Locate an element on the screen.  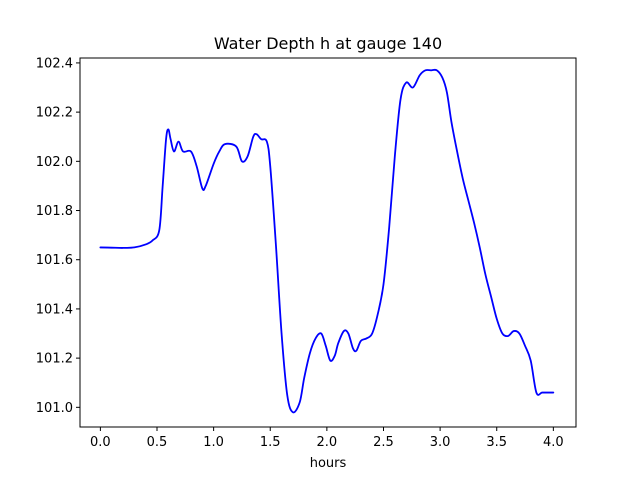
x-tick-label: 1.5 is located at coordinates (270, 442).